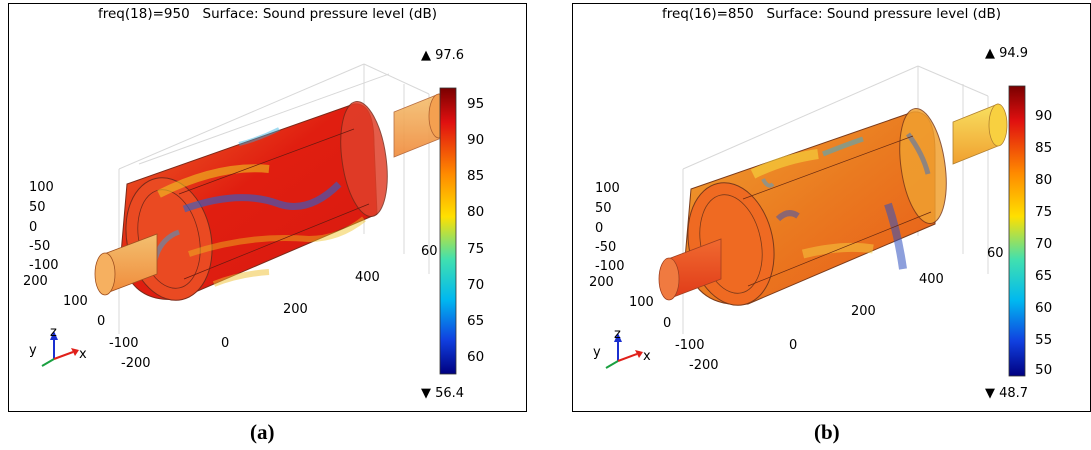  What do you see at coordinates (101, 321) in the screenshot?
I see `y-tick-a-2: 0` at bounding box center [101, 321].